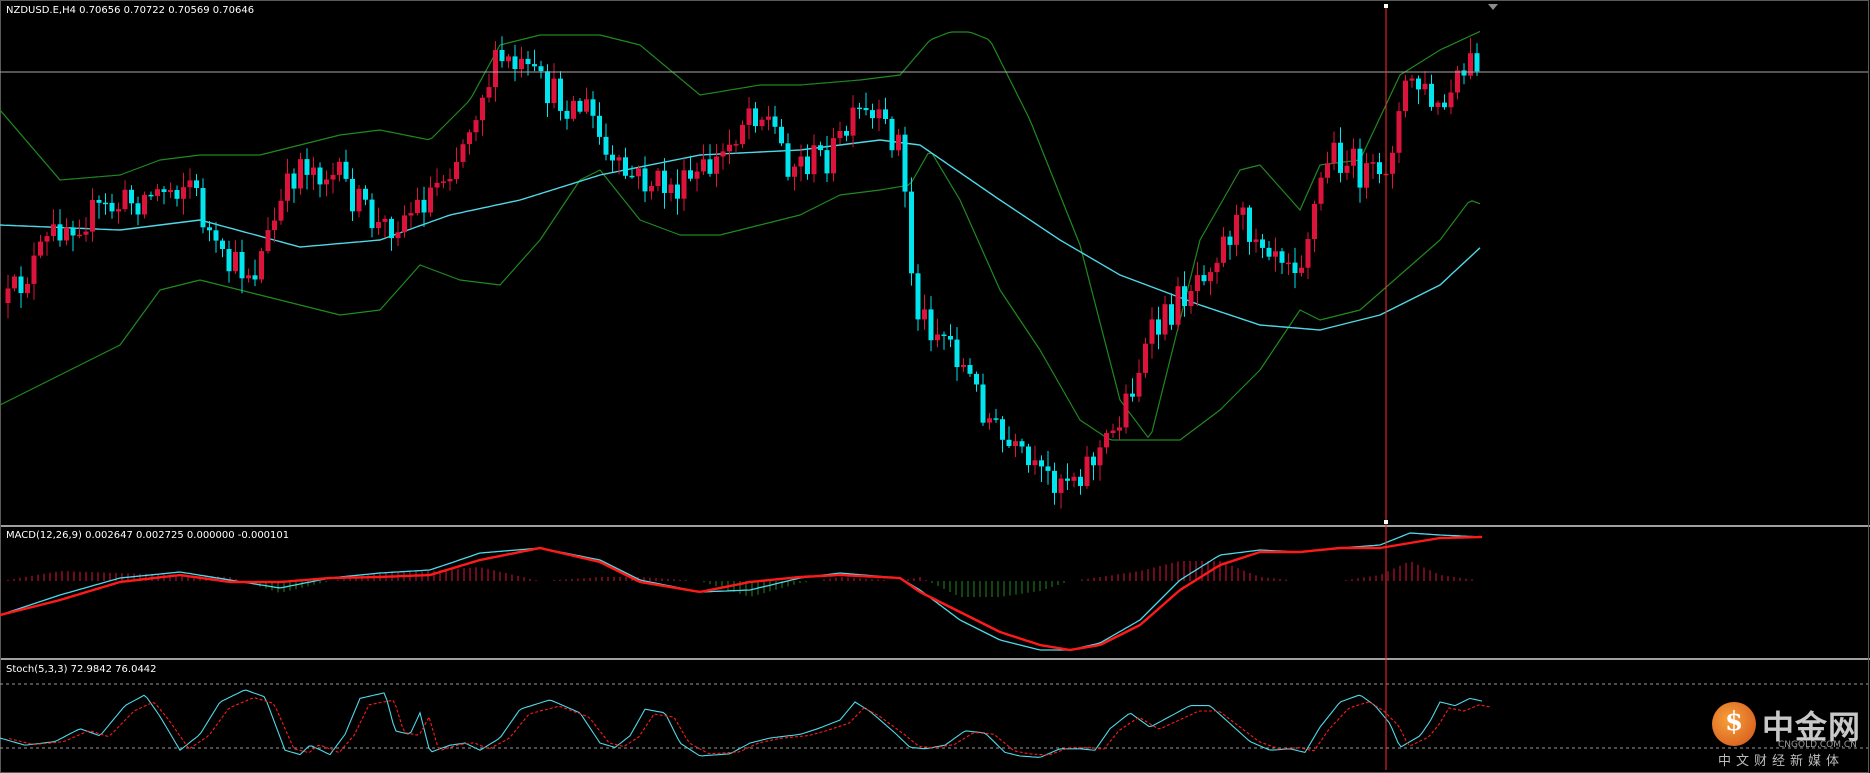 Image resolution: width=1870 pixels, height=773 pixels. I want to click on stoch-main-line, so click(741, 723).